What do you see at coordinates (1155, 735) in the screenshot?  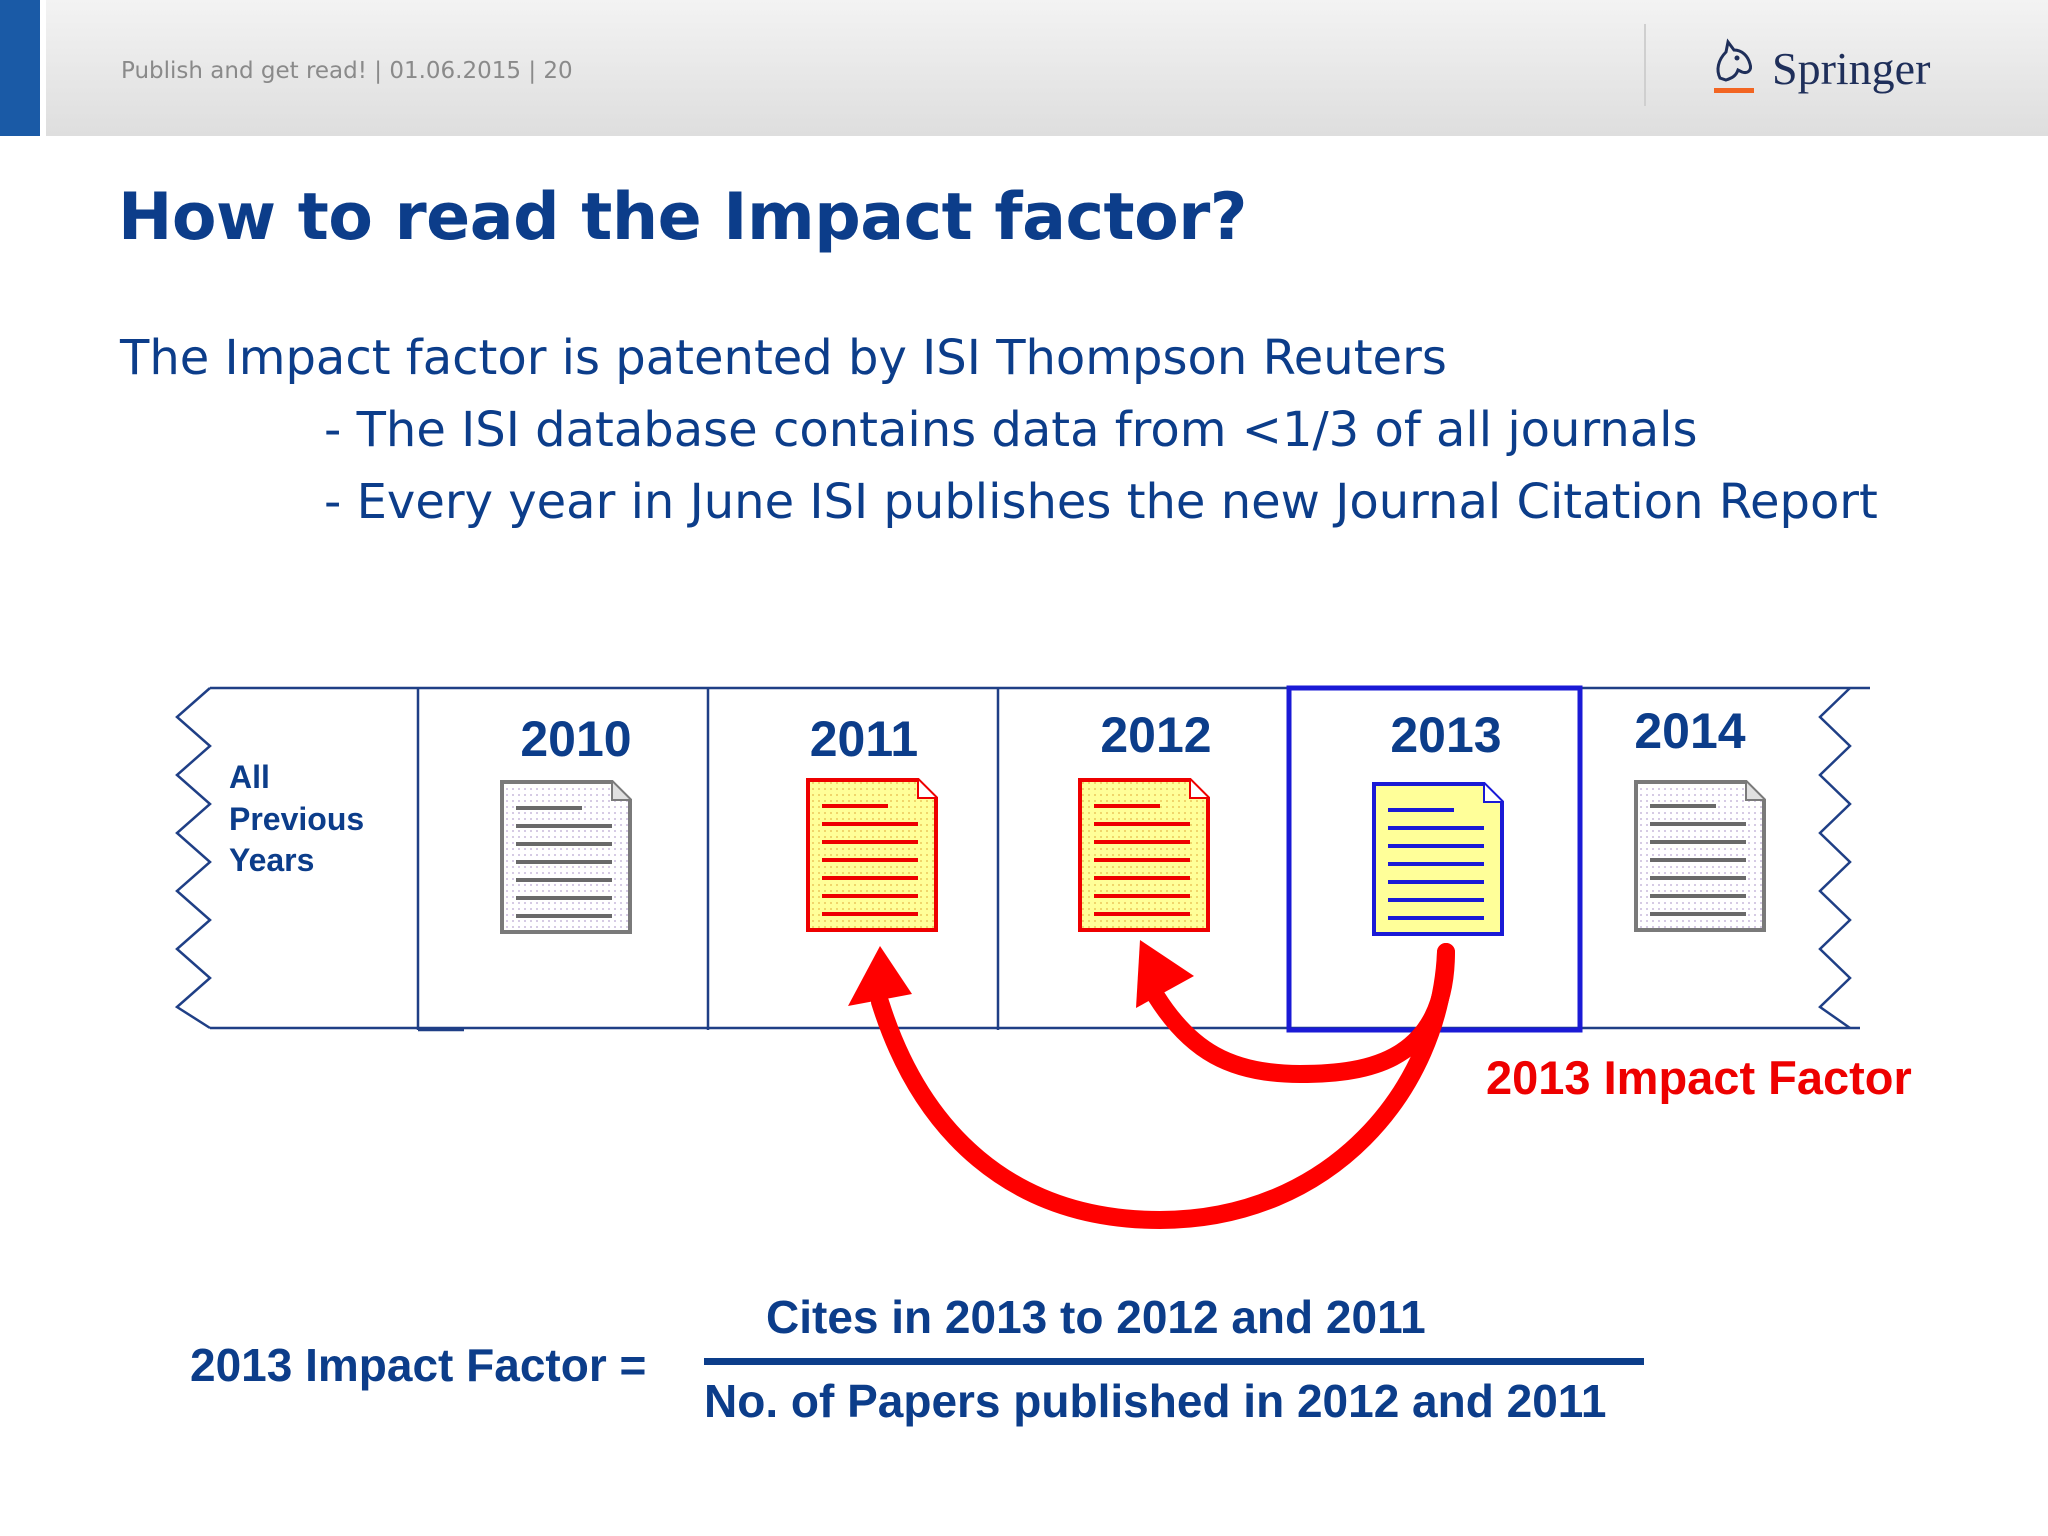 I see `year-label-2012: 2012` at bounding box center [1155, 735].